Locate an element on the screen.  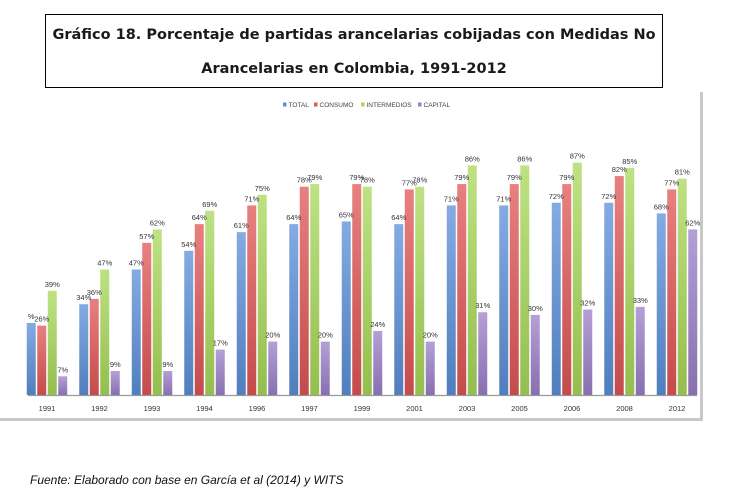
bar-intermedios-1992 is located at coordinates (105, 332).